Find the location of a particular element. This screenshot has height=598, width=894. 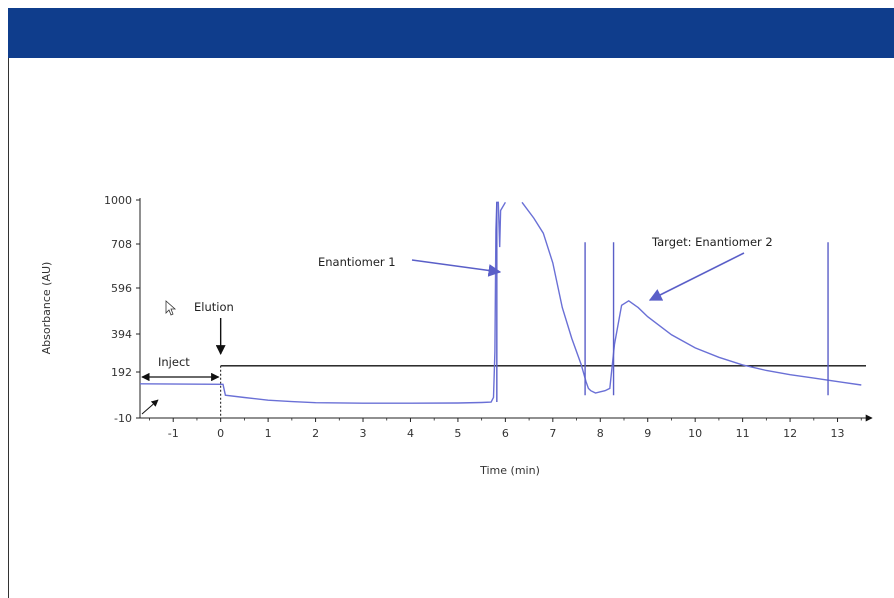

x-tick-label: 11 is located at coordinates (743, 433).